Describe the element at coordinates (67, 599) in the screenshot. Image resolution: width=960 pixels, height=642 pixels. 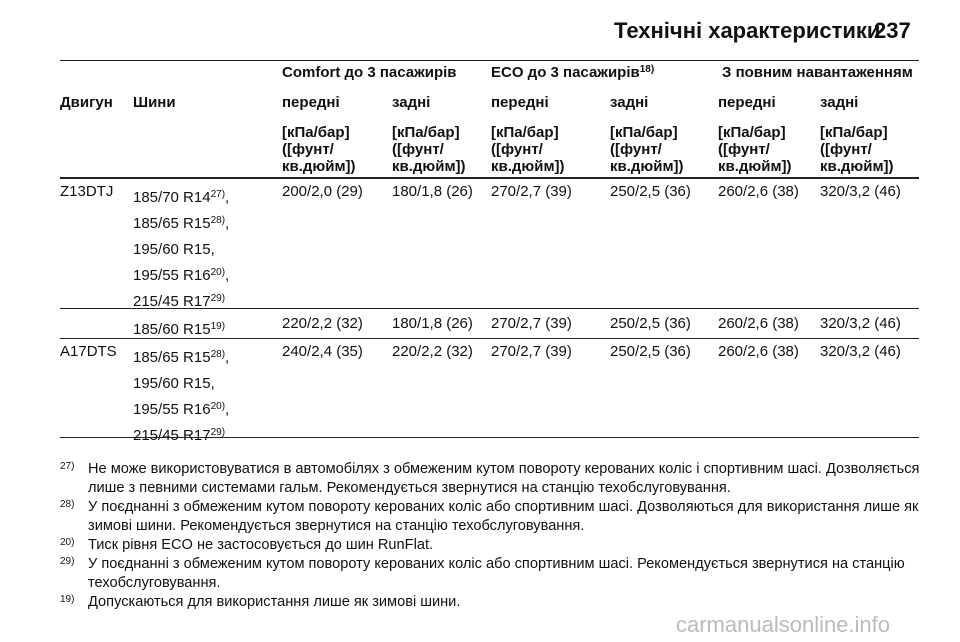
I see `footnote-mark: 19)` at that location.